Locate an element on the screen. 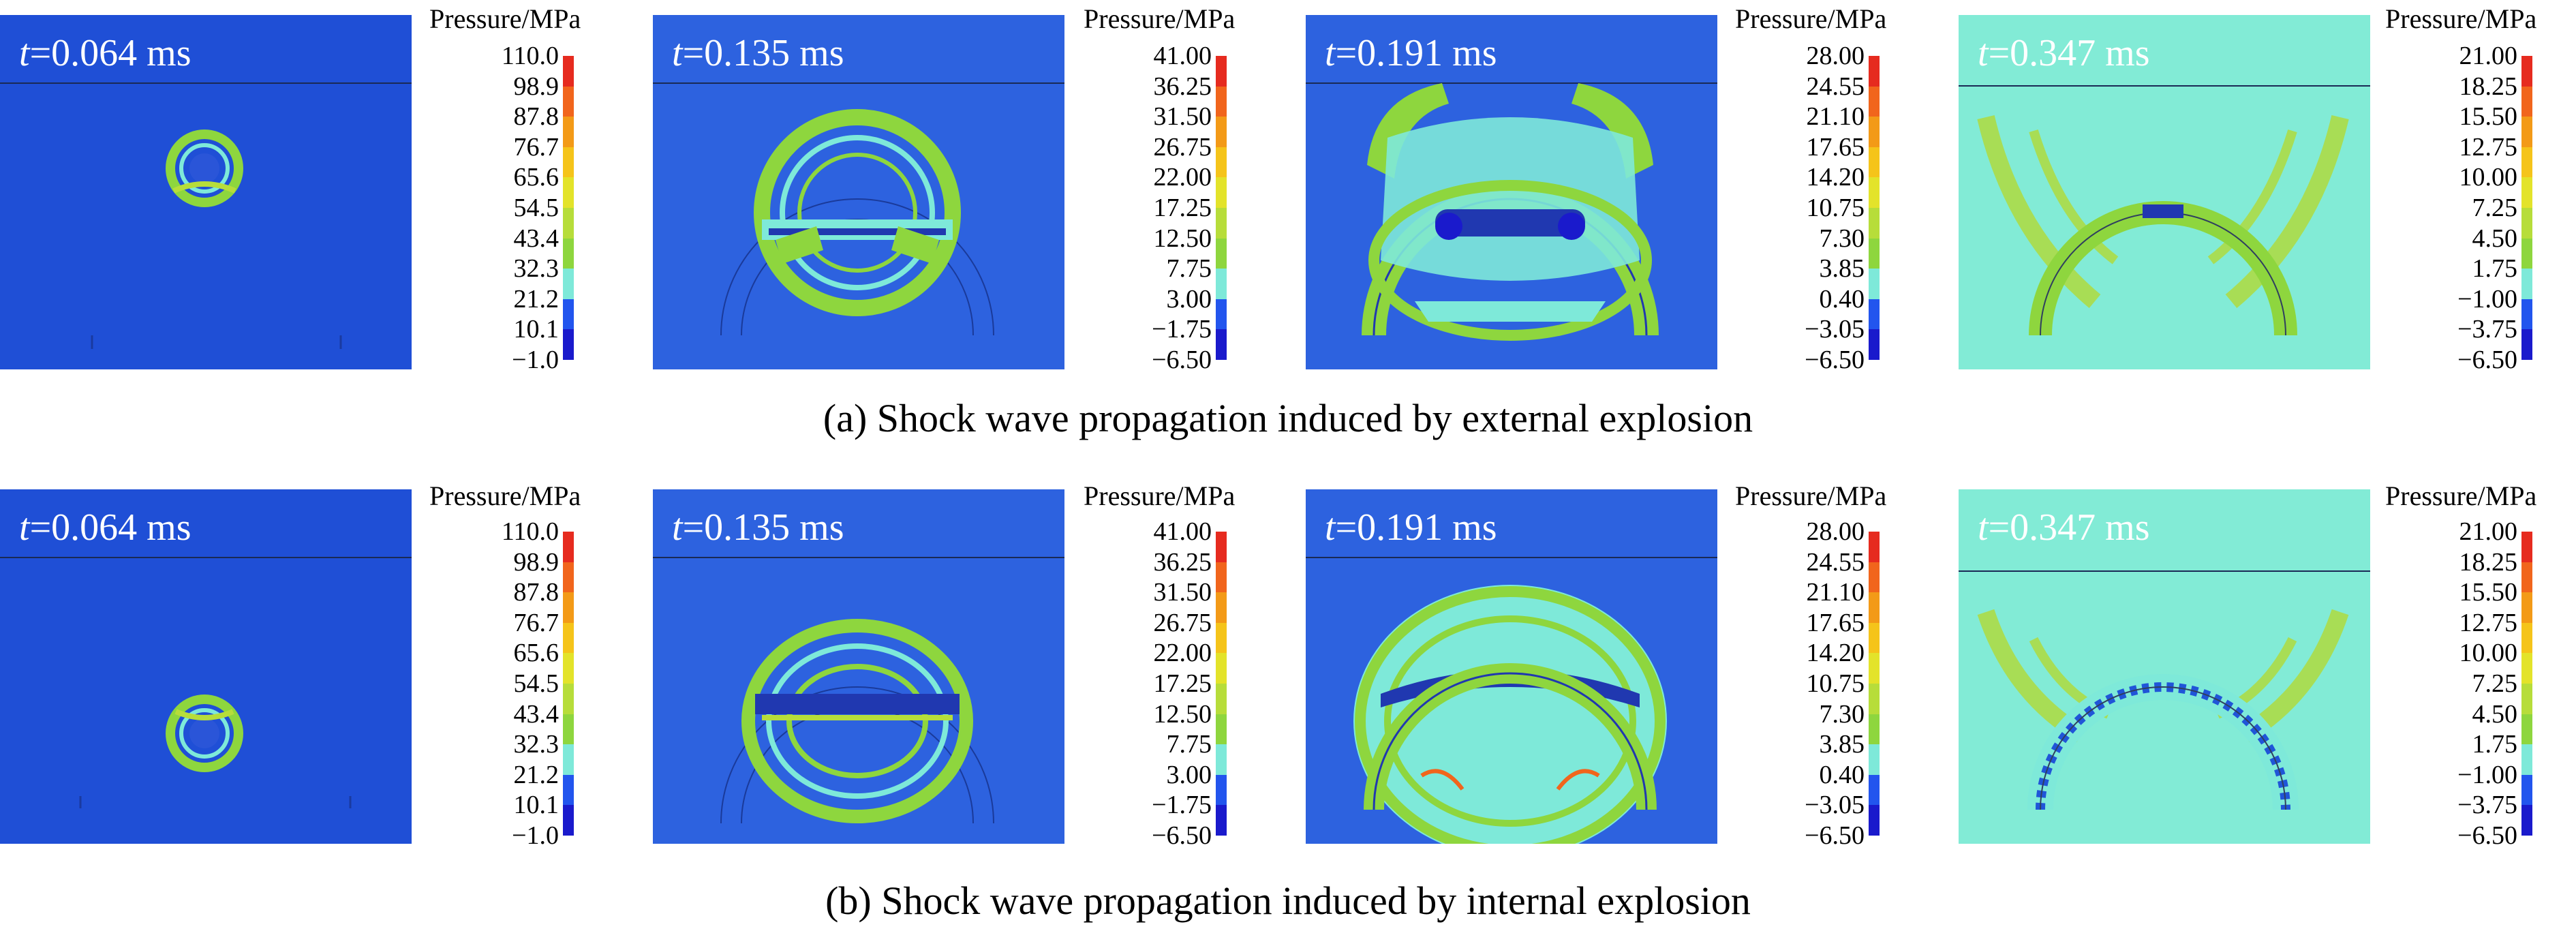 The width and height of the screenshot is (2576, 931). colorbar-tick-label: 32.3 is located at coordinates (536, 269).